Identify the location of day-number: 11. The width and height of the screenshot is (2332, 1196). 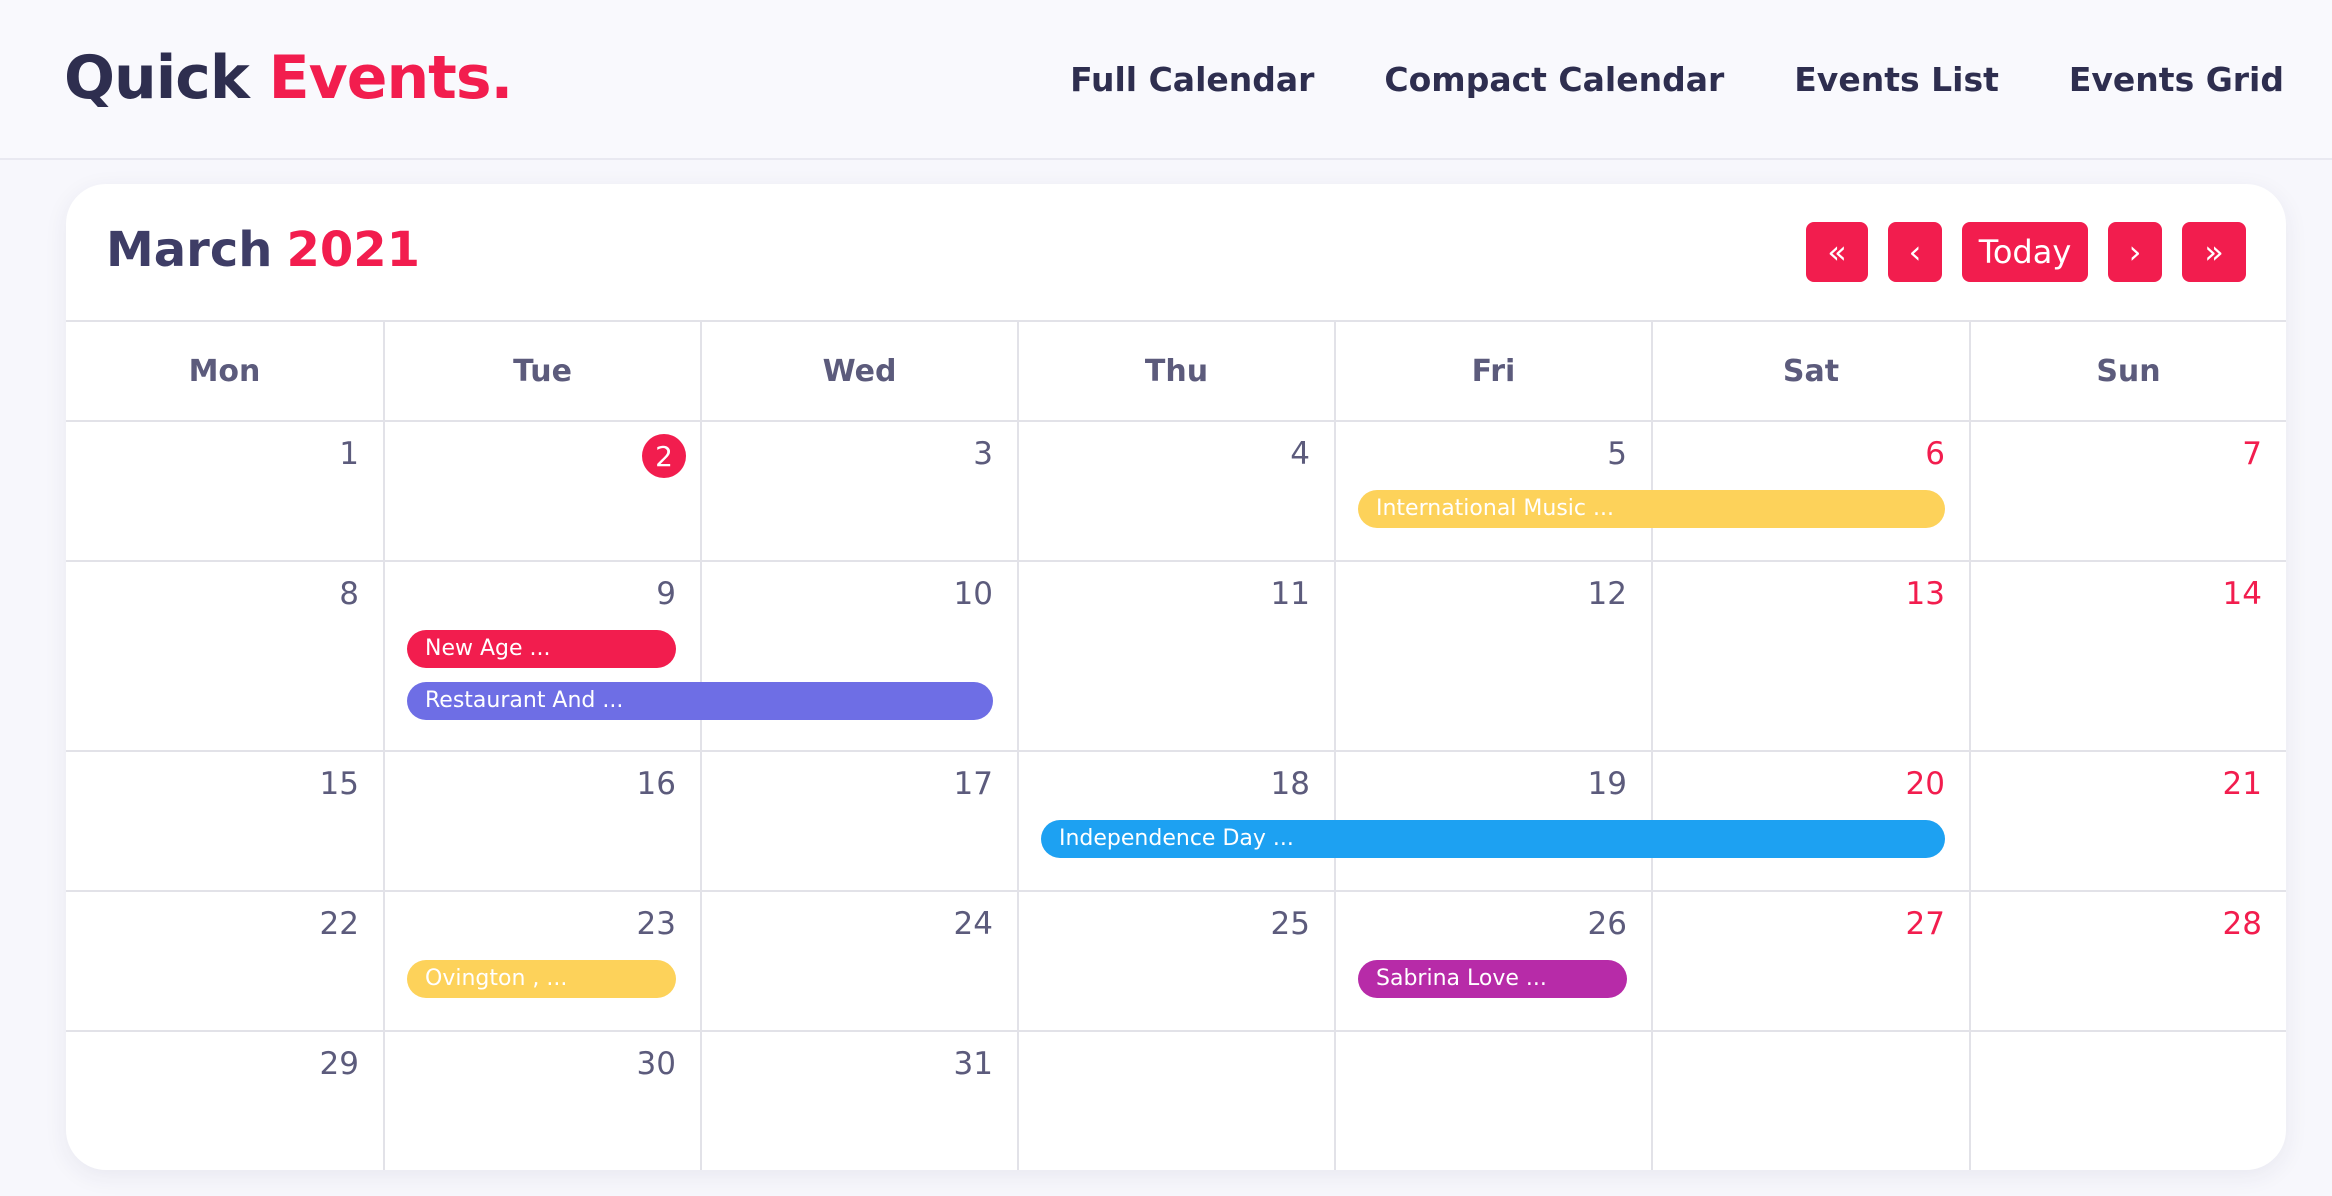
(1290, 594).